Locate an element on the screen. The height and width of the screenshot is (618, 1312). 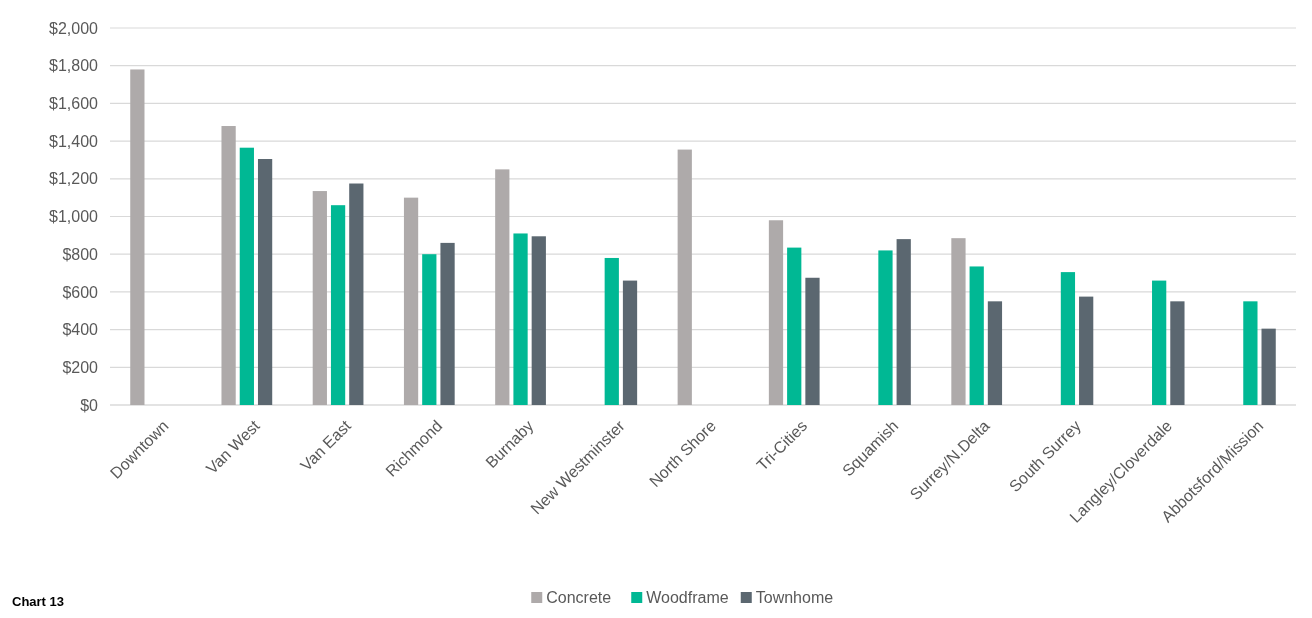
y-tick-label: $2,000 is located at coordinates (74, 28).